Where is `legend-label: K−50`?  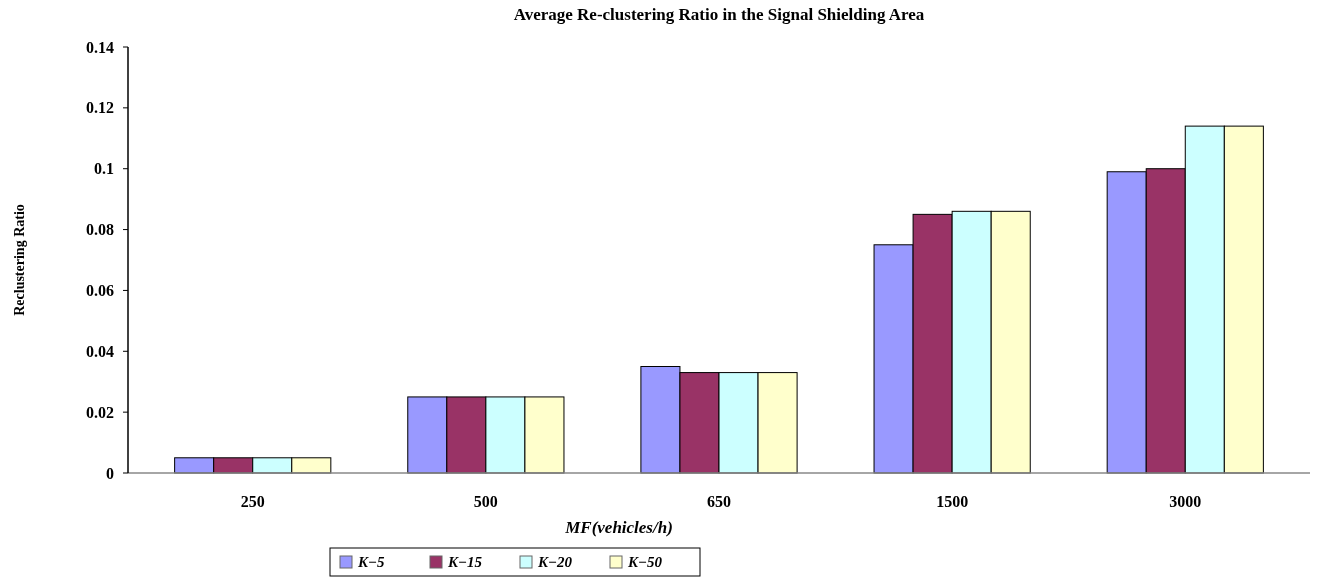 legend-label: K−50 is located at coordinates (645, 562).